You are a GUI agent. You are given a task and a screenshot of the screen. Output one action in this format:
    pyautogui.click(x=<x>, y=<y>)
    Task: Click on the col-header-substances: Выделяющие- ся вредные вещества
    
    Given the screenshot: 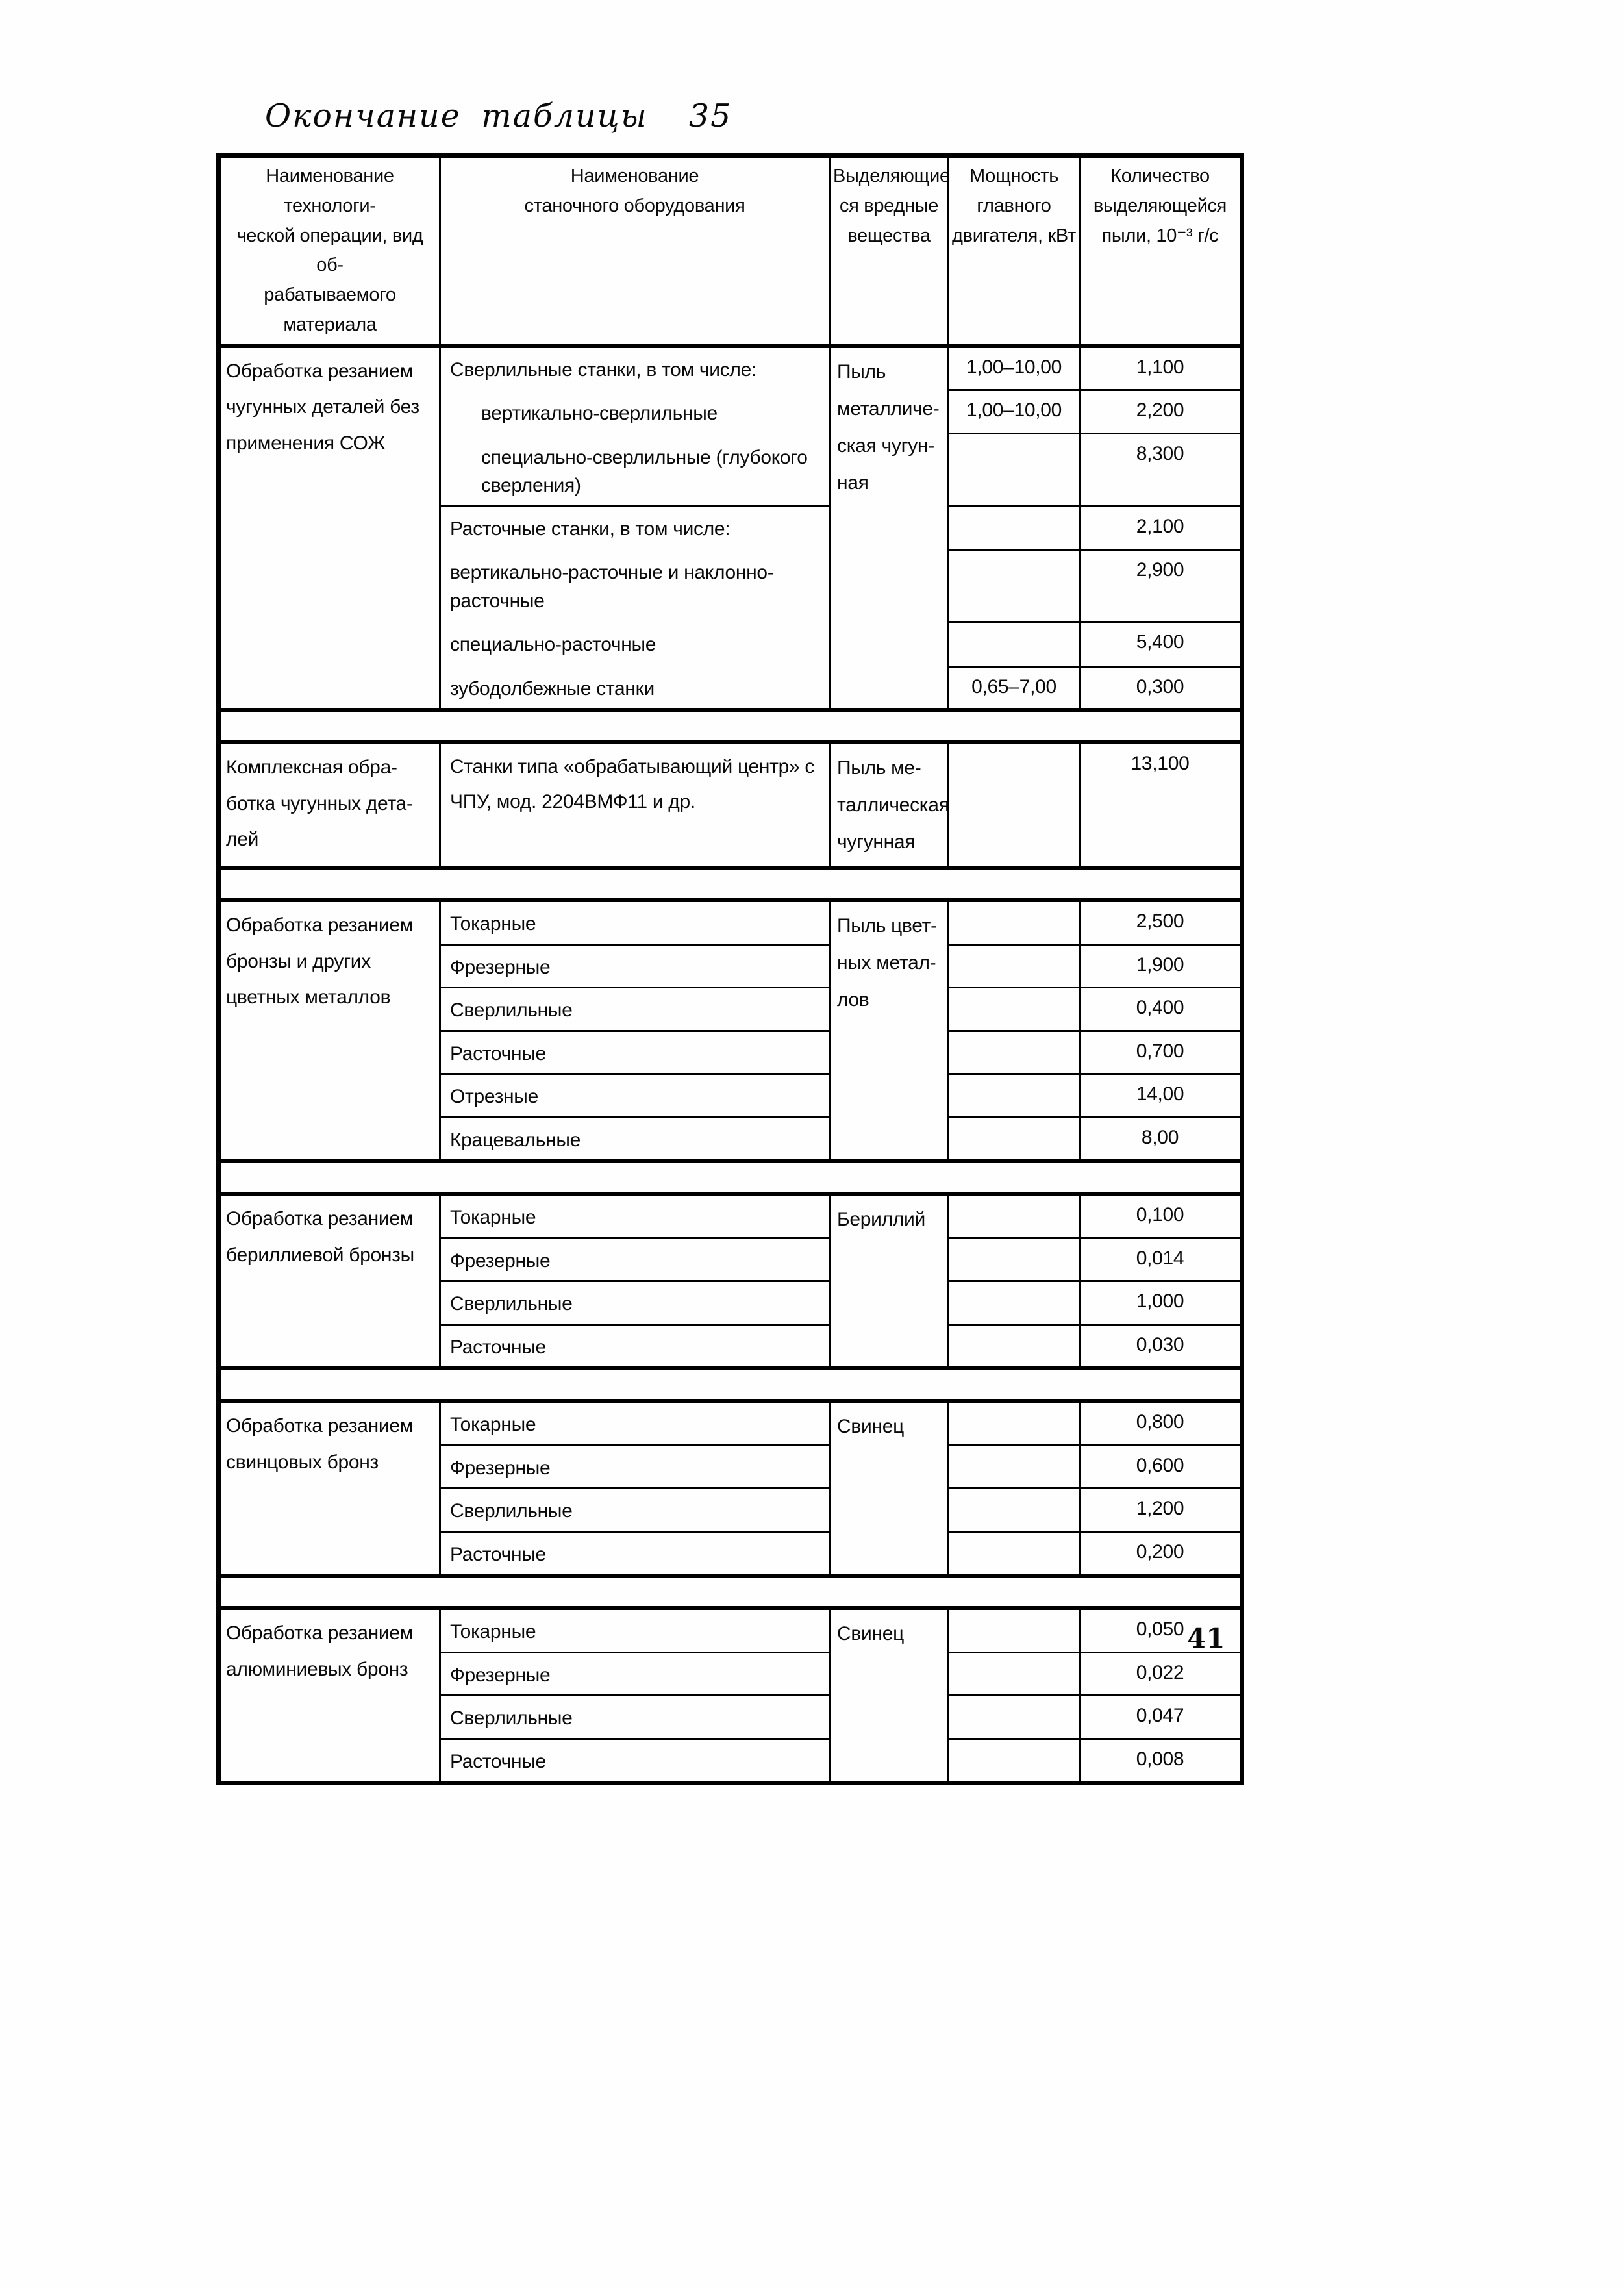 What is the action you would take?
    pyautogui.click(x=889, y=251)
    